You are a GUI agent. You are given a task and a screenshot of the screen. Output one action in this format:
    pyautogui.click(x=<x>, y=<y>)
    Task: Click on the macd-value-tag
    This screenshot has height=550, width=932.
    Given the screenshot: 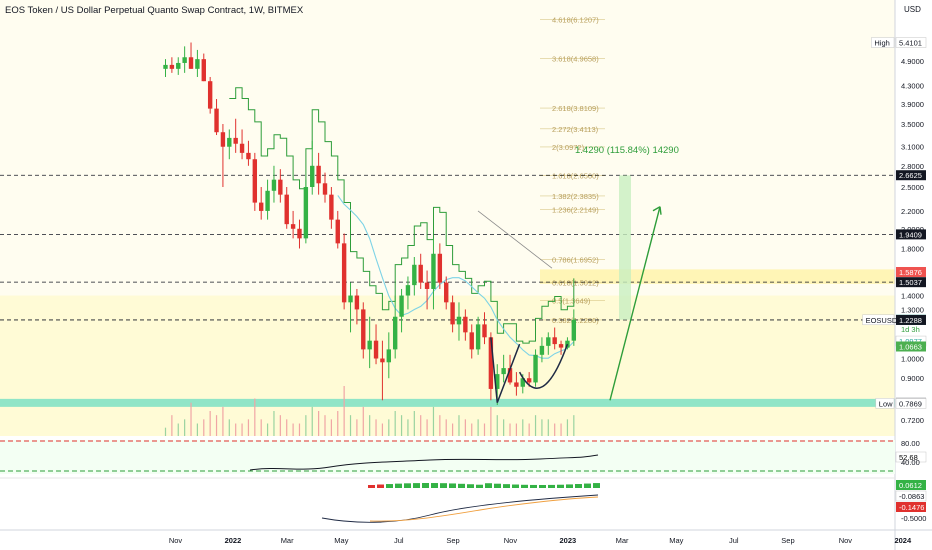 What is the action you would take?
    pyautogui.click(x=911, y=507)
    